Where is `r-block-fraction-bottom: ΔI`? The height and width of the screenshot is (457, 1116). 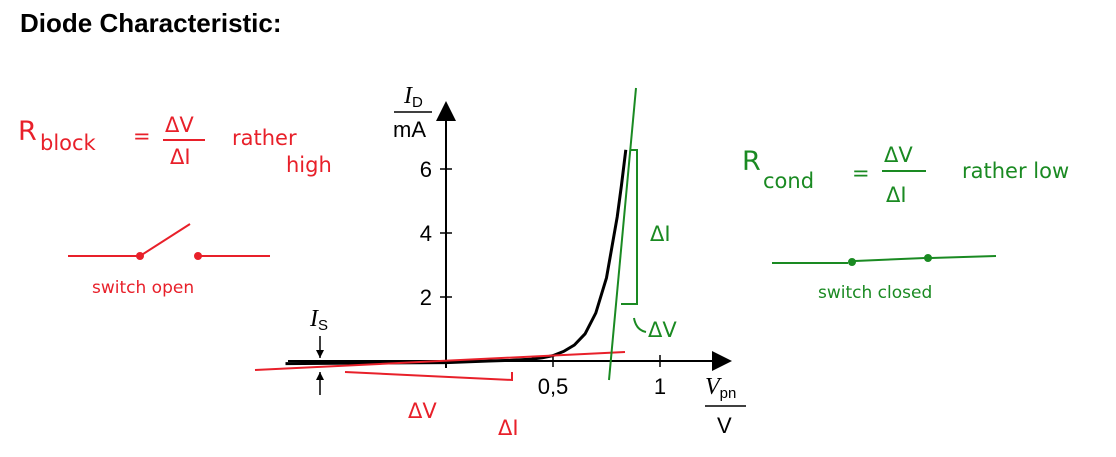 r-block-fraction-bottom: ΔI is located at coordinates (180, 157).